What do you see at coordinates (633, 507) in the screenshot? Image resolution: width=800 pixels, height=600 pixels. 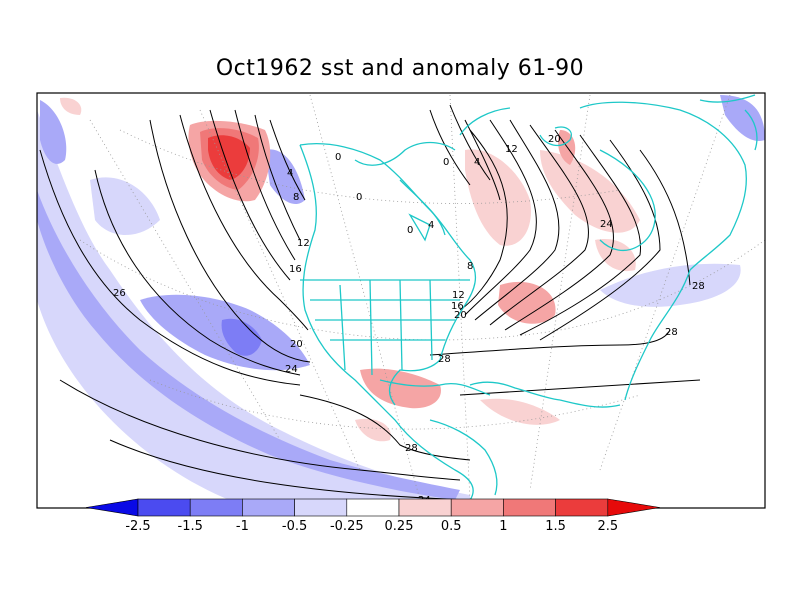 I see `colorbar-arrow-high` at bounding box center [633, 507].